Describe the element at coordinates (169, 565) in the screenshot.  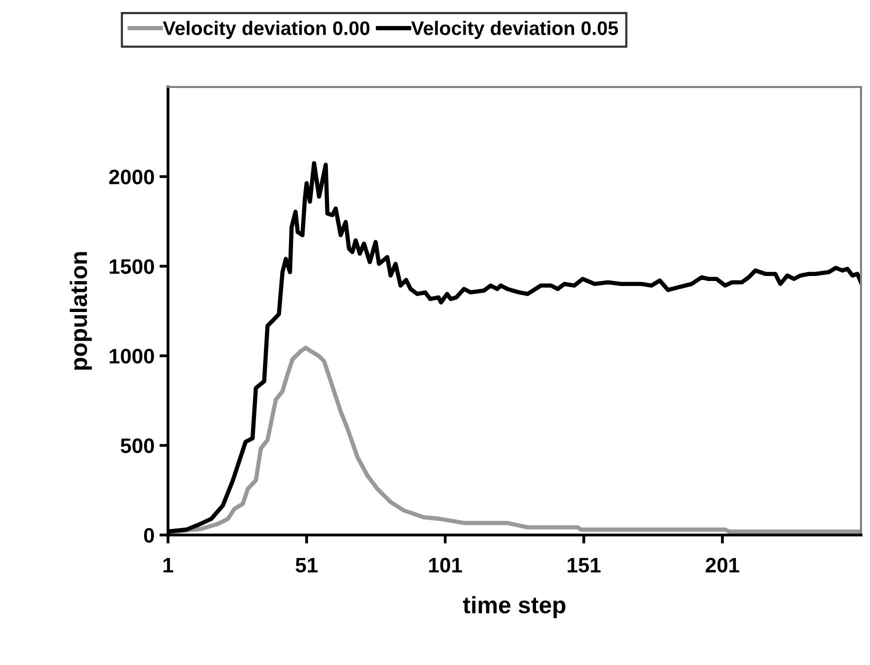
I see `x-tick-label: 1` at that location.